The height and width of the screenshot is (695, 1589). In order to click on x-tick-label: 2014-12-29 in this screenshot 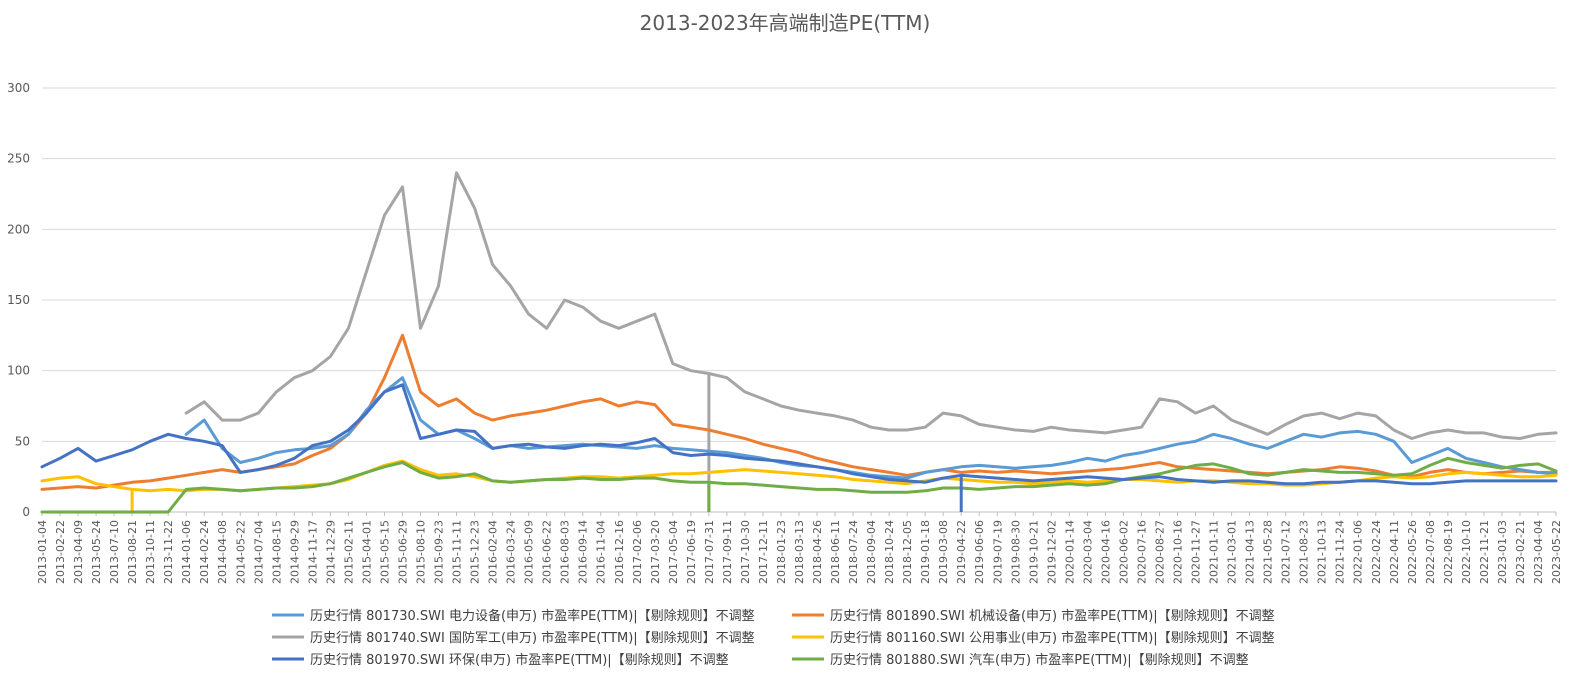, I will do `click(330, 552)`.